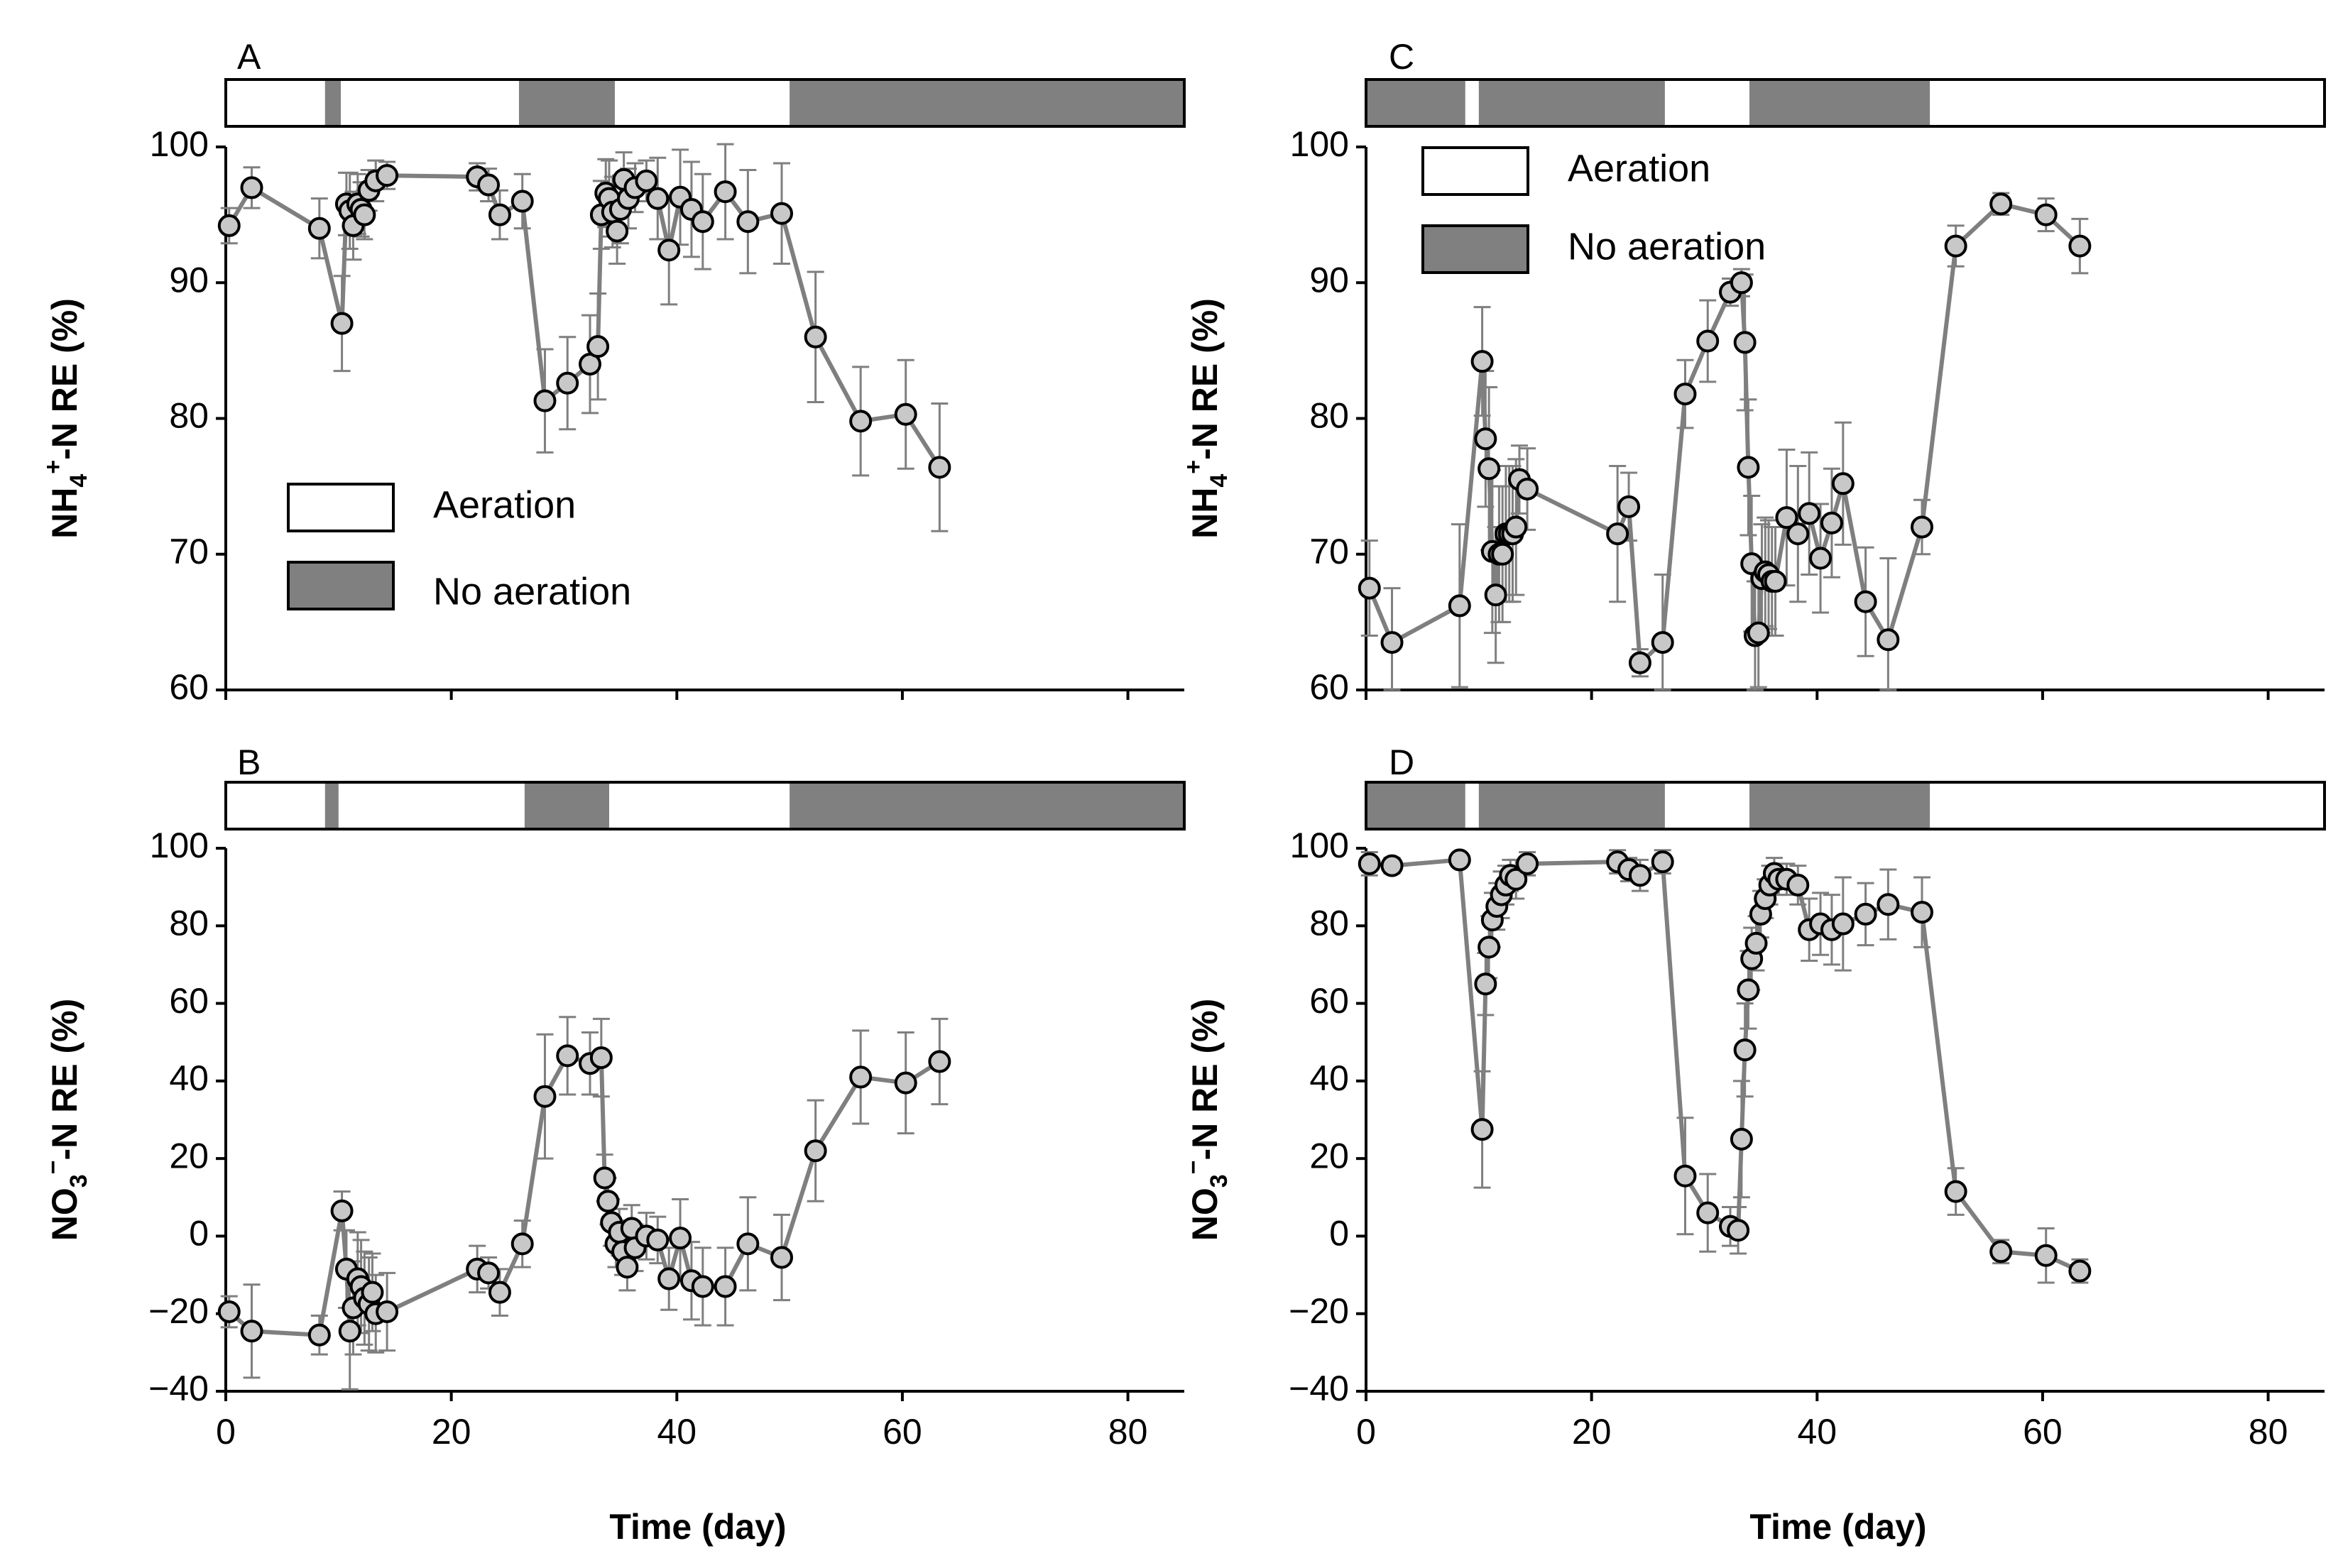  I want to click on error-bar, so click(1888, 624).